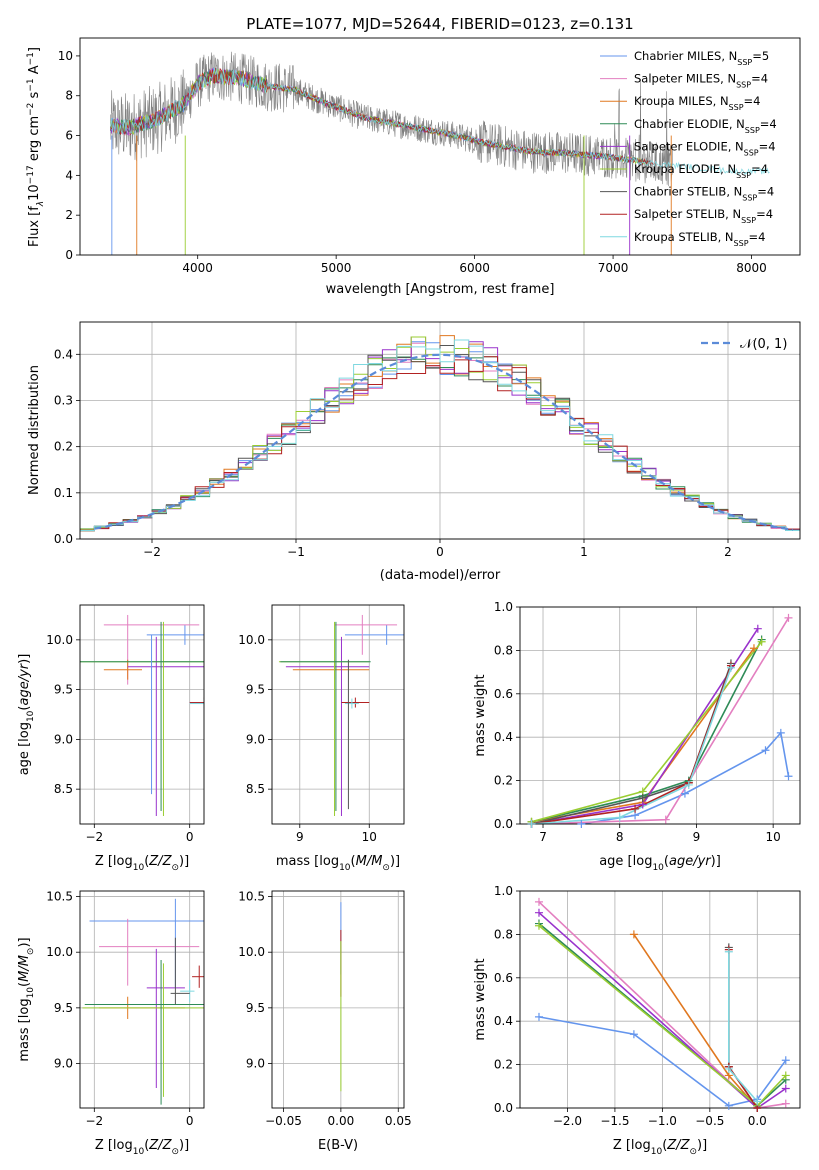 This screenshot has height=1170, width=819. I want to click on ebv-mass-ytick-label: 9.5, so click(255, 1008).